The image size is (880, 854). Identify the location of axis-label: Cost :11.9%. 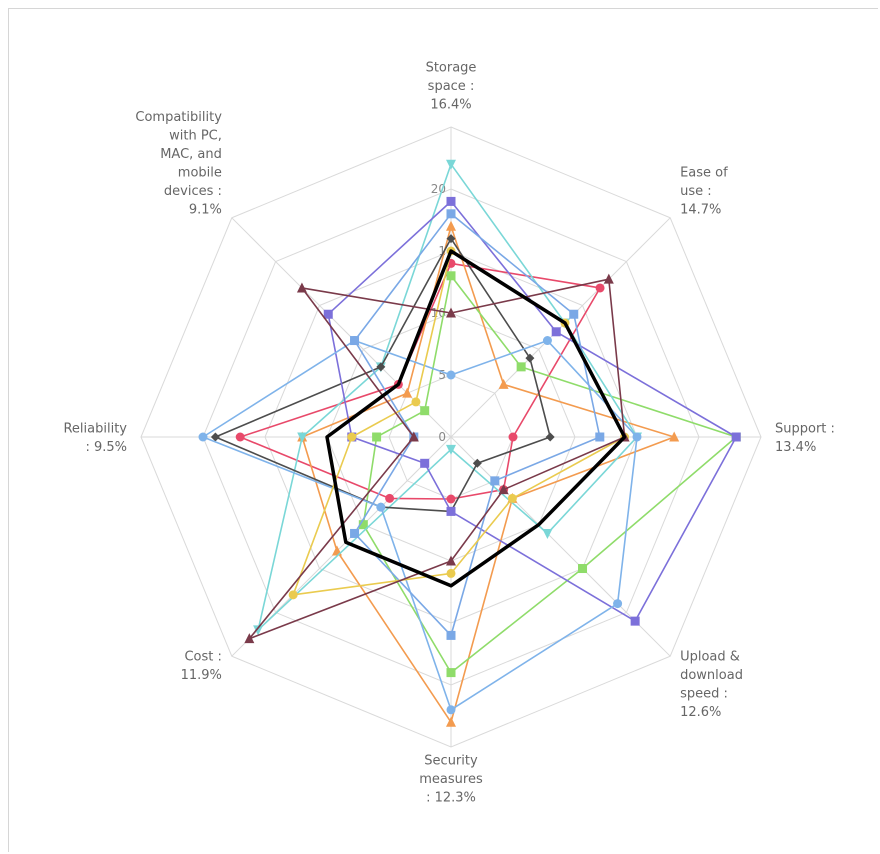
(201, 667).